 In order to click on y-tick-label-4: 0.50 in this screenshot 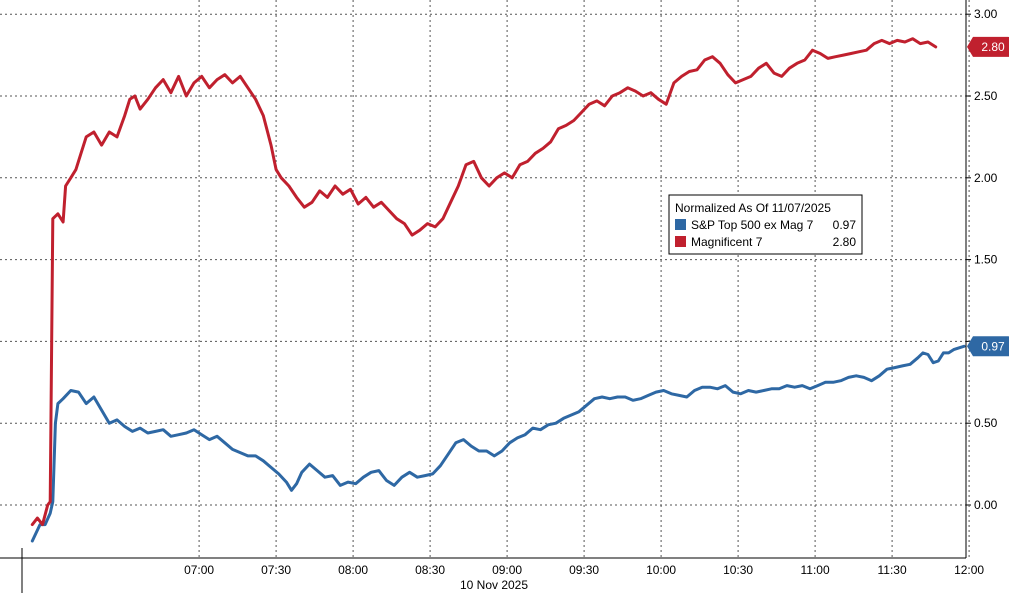, I will do `click(986, 423)`.